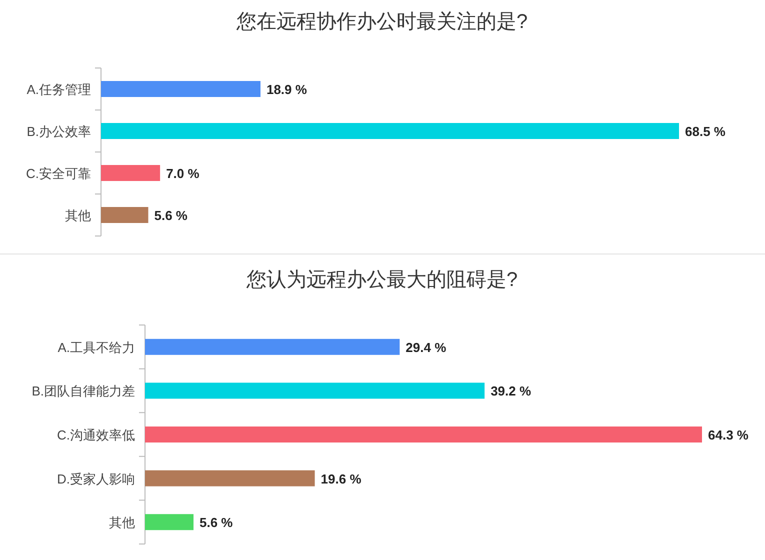 The height and width of the screenshot is (560, 765). I want to click on y-tick-label: C.安全可靠, so click(58, 173).